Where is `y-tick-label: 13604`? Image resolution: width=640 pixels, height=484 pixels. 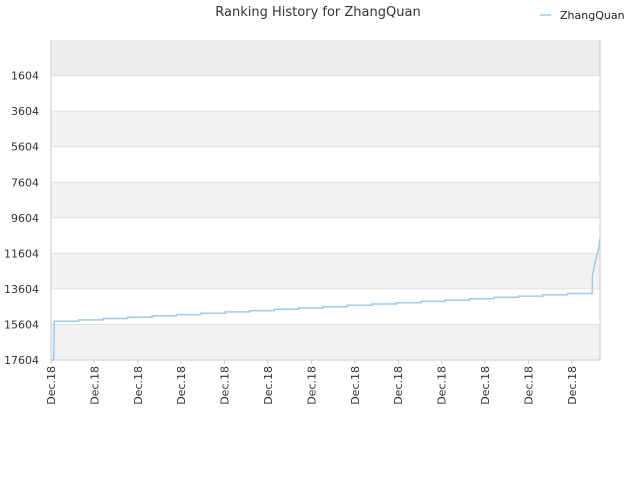
y-tick-label: 13604 is located at coordinates (21, 289).